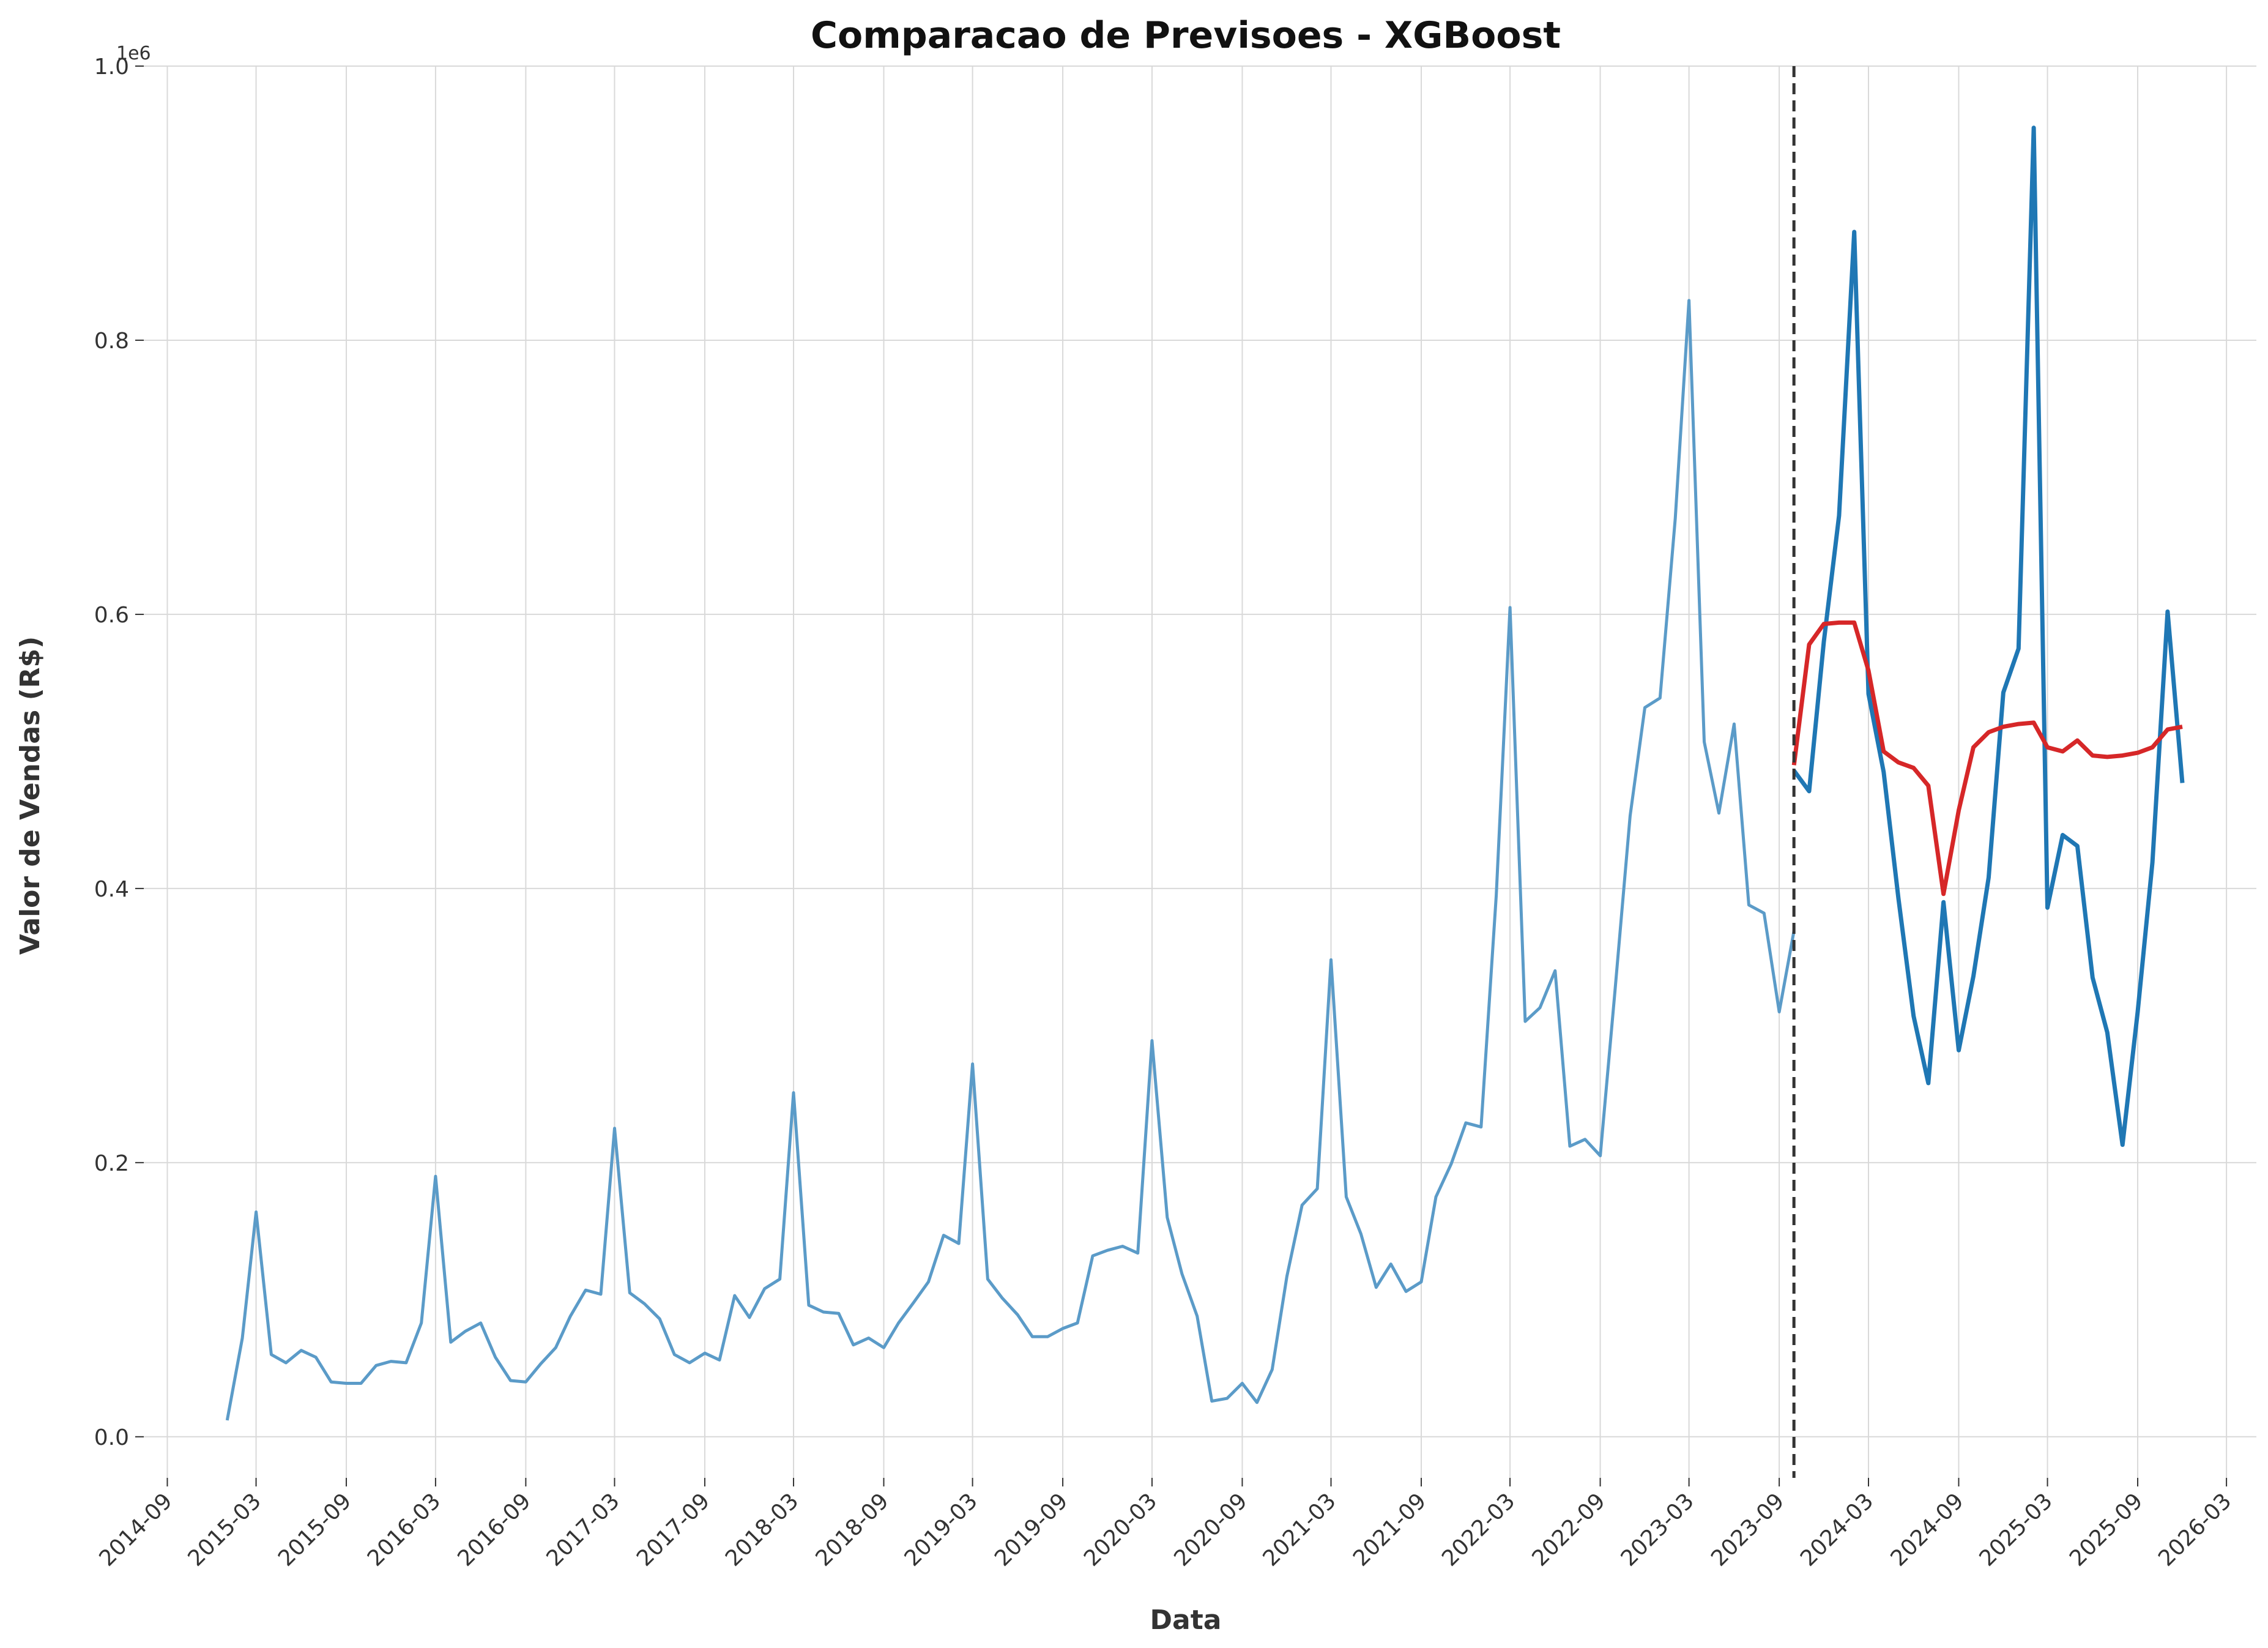 The width and height of the screenshot is (2268, 1648). Describe the element at coordinates (1390, 1529) in the screenshot. I see `x-tick-label: 2021-09` at that location.